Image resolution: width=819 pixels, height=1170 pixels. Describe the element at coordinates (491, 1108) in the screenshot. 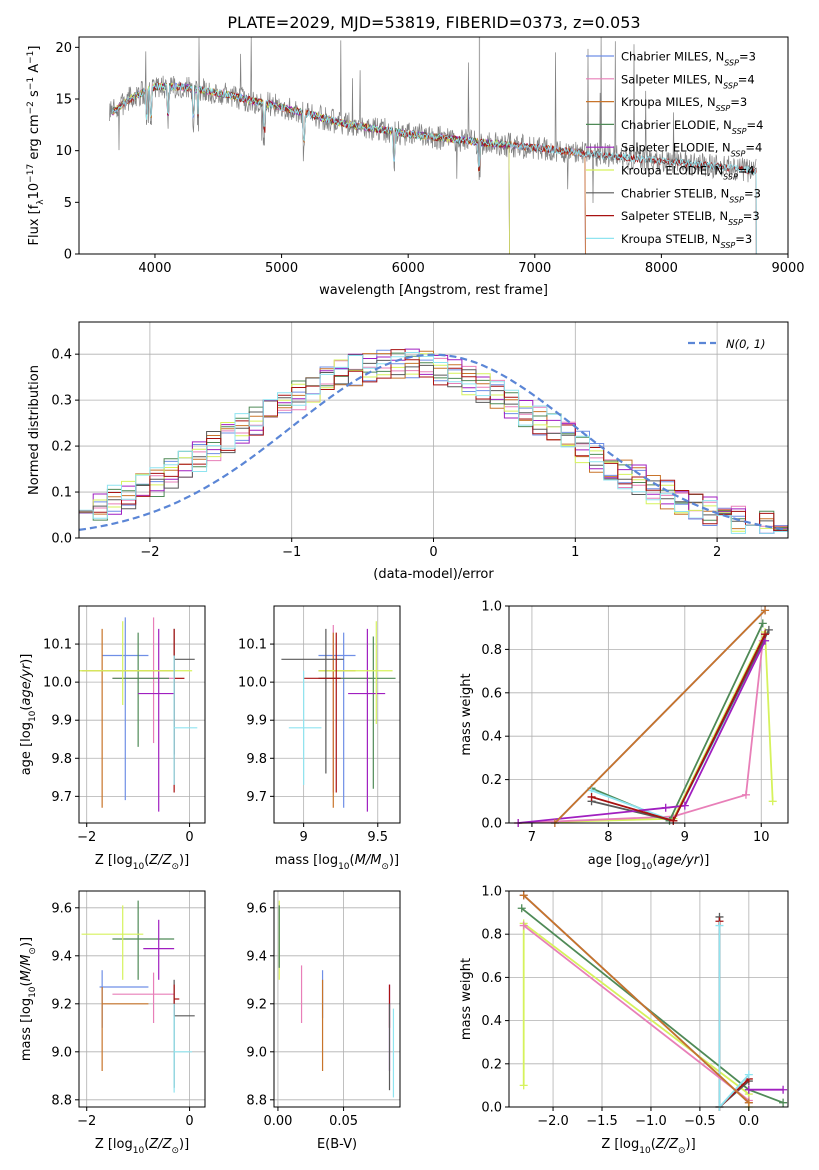

I see `z_weight-ytick-label: 0.0` at that location.